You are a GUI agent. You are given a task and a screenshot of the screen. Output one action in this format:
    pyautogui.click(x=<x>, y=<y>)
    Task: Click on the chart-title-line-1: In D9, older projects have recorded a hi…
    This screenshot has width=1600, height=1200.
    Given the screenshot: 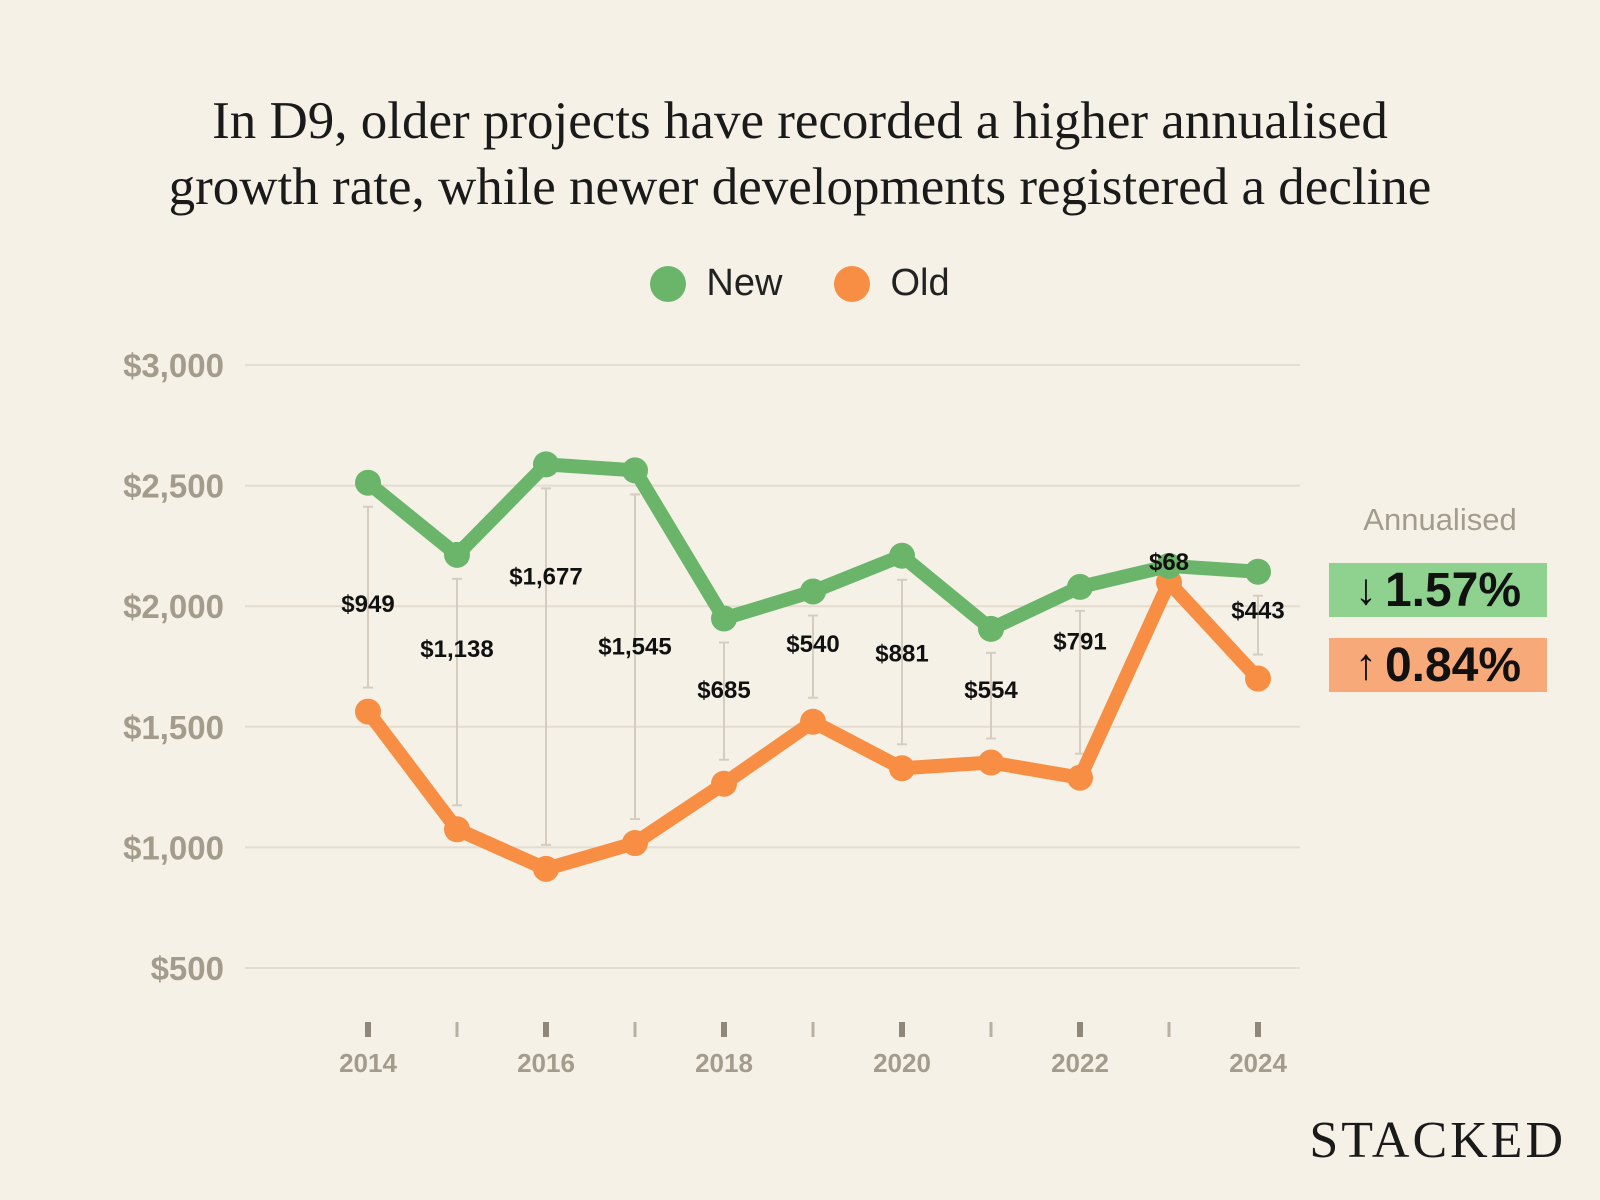 What is the action you would take?
    pyautogui.click(x=800, y=121)
    